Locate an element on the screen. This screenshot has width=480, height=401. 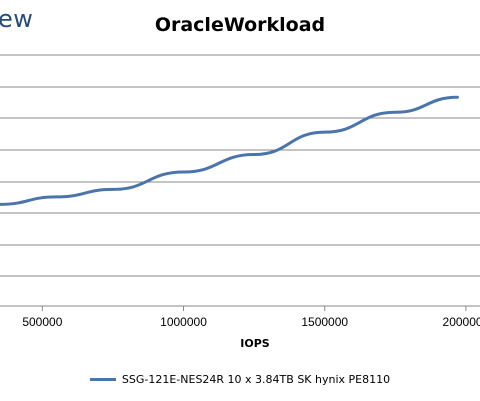
legend-swatch is located at coordinates (102, 379).